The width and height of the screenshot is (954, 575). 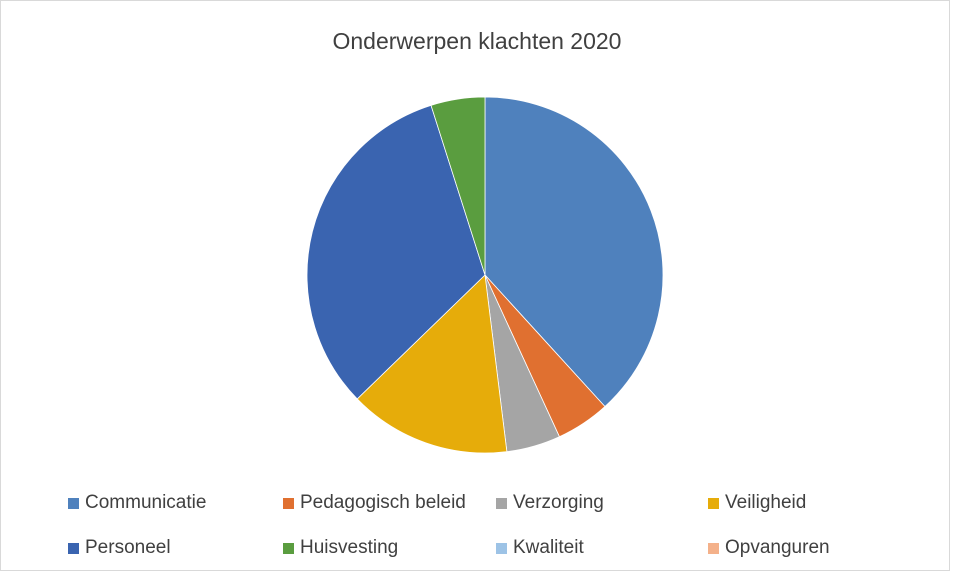 I want to click on legend-label: Pedagogisch beleid, so click(x=383, y=502).